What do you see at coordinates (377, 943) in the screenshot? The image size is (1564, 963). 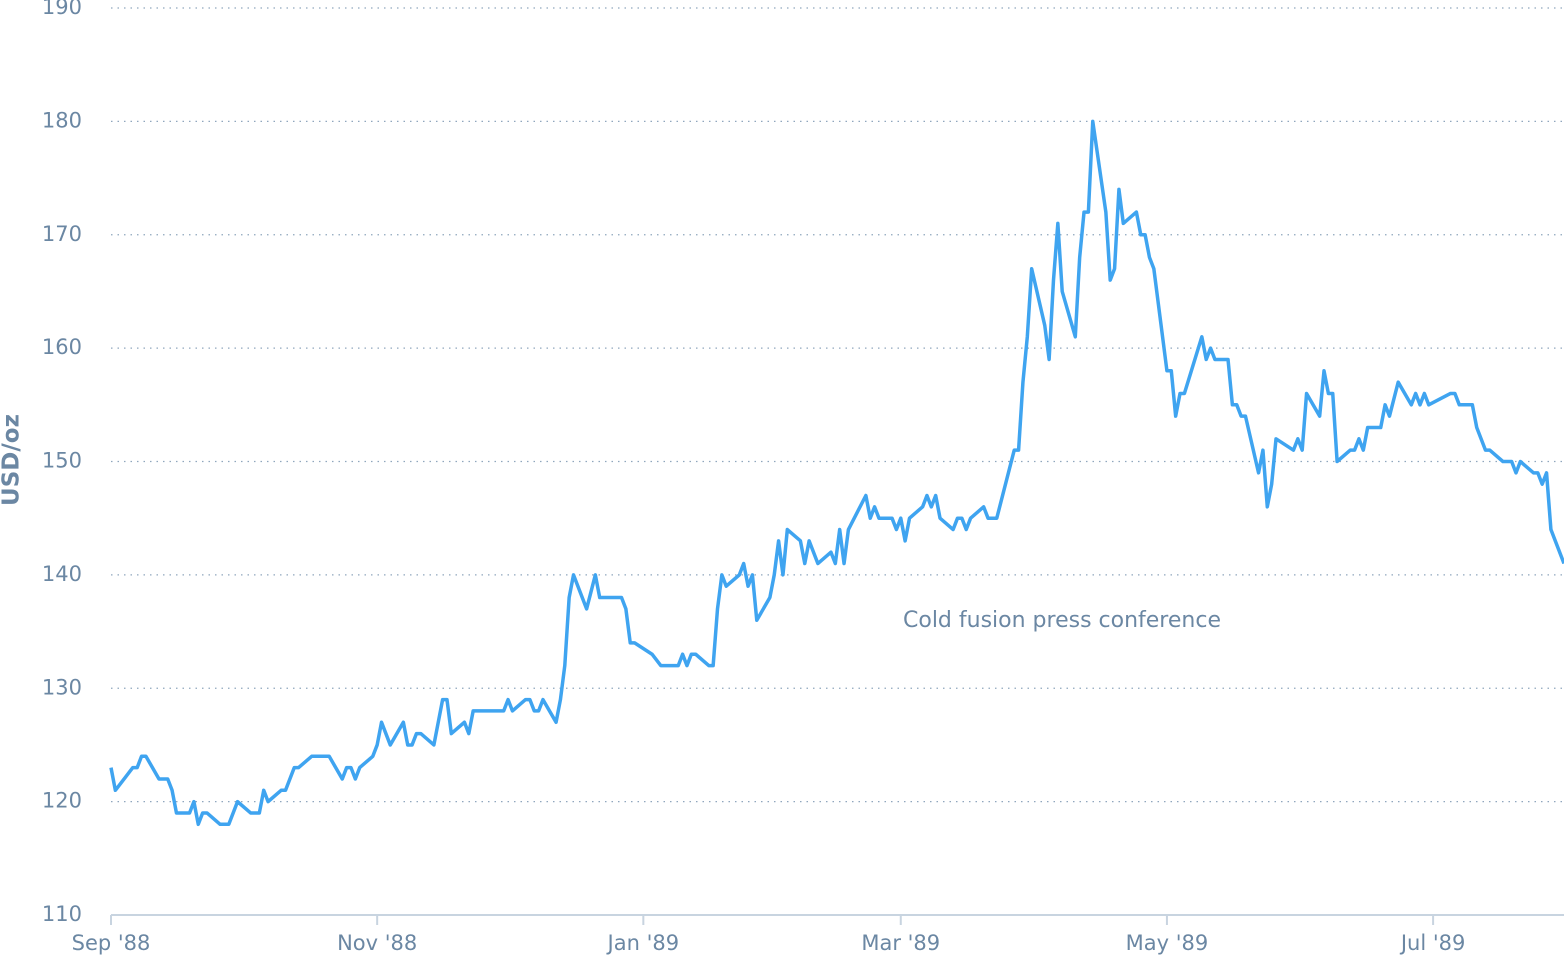 I see `x-tick-label: Nov '88` at bounding box center [377, 943].